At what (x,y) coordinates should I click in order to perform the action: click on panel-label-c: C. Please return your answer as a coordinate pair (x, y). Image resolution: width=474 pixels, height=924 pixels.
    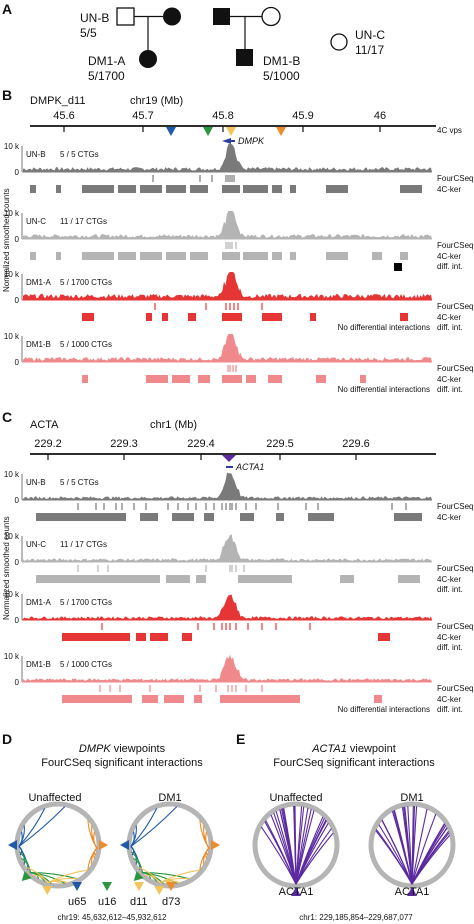
    Looking at the image, I should click on (7, 417).